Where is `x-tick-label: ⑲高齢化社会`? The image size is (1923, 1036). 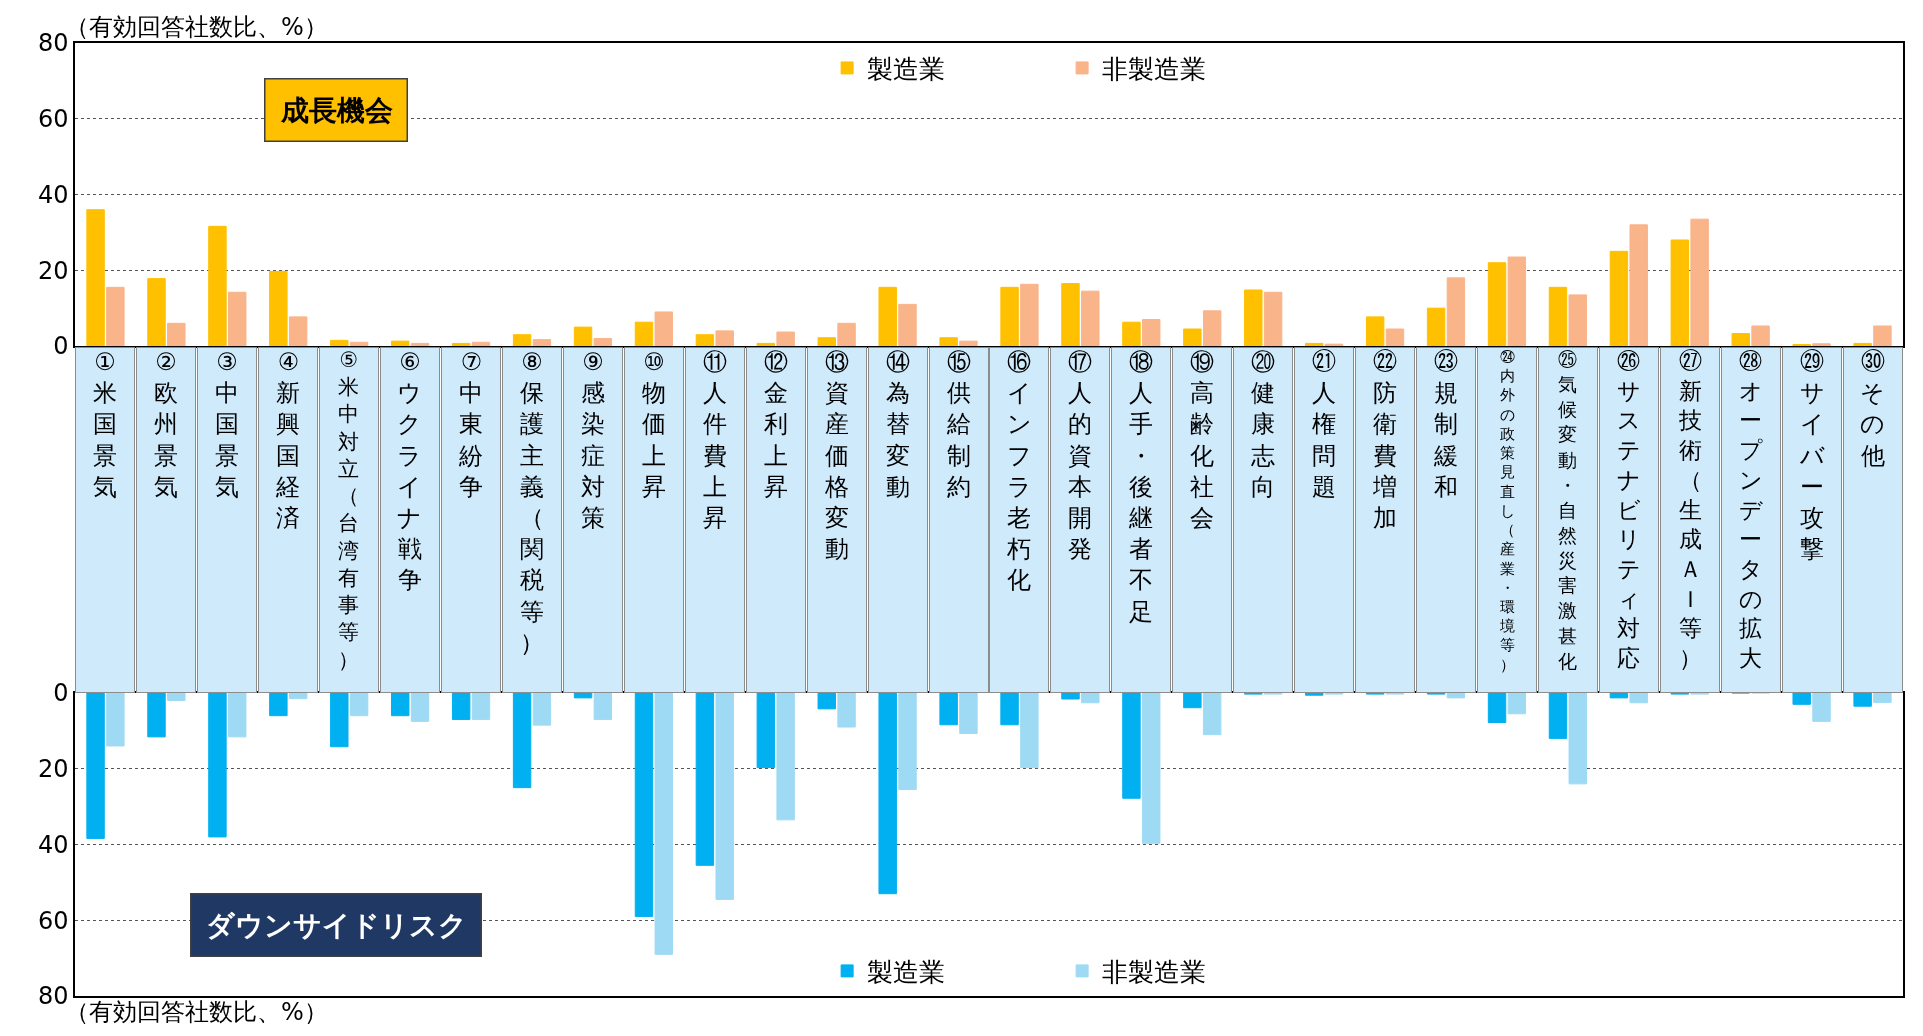 x-tick-label: ⑲高齢化社会 is located at coordinates (1201, 440).